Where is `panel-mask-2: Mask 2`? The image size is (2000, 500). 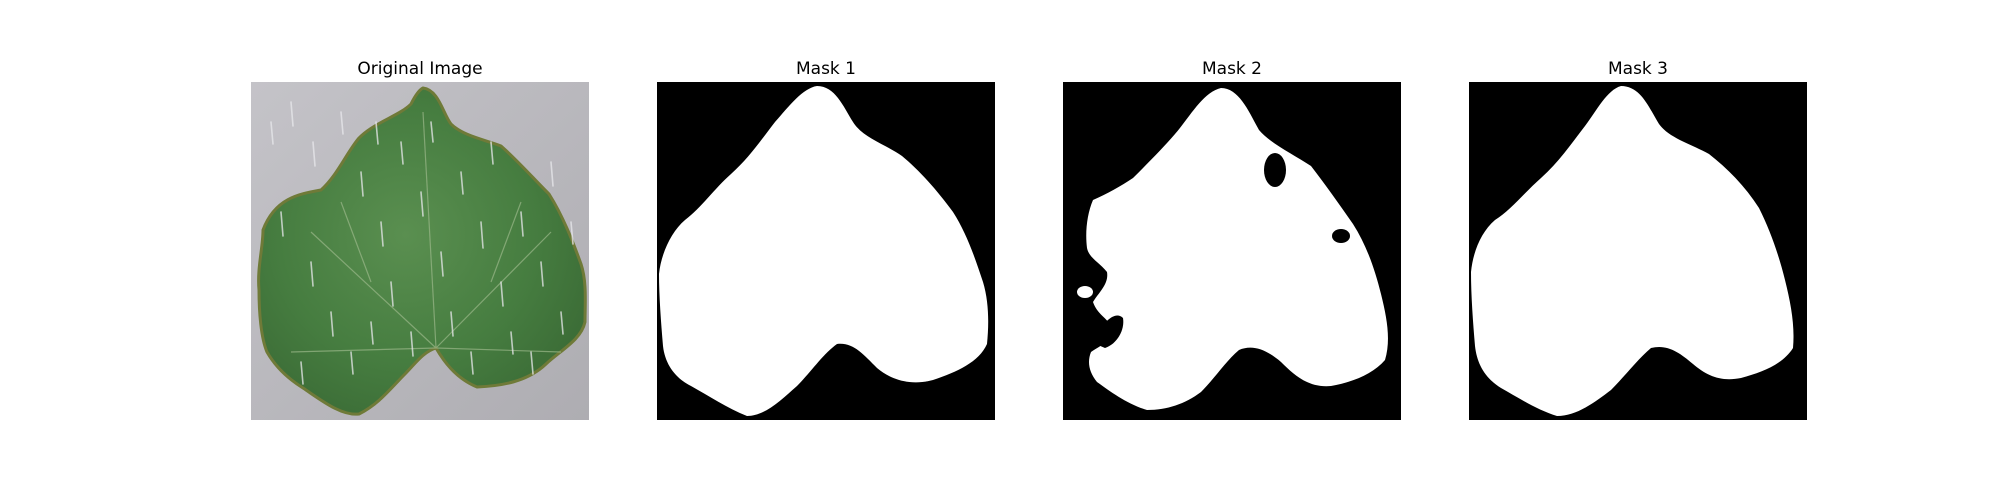 panel-mask-2: Mask 2 is located at coordinates (1232, 238).